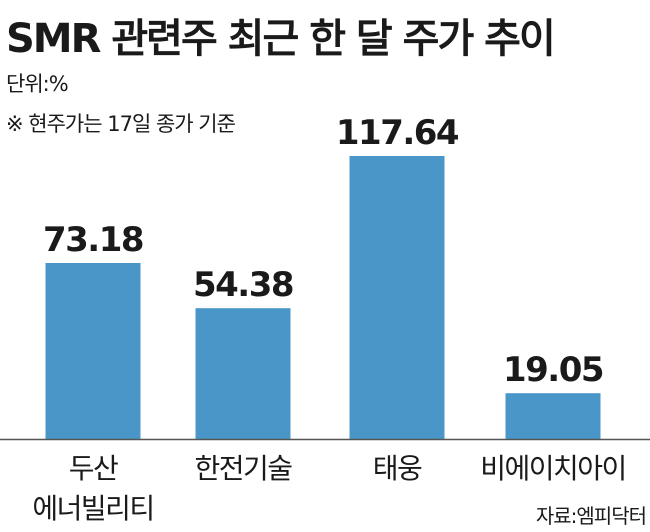 This screenshot has width=650, height=532. Describe the element at coordinates (92, 508) in the screenshot. I see `category-label-0-line1: 에너빌리티` at that location.